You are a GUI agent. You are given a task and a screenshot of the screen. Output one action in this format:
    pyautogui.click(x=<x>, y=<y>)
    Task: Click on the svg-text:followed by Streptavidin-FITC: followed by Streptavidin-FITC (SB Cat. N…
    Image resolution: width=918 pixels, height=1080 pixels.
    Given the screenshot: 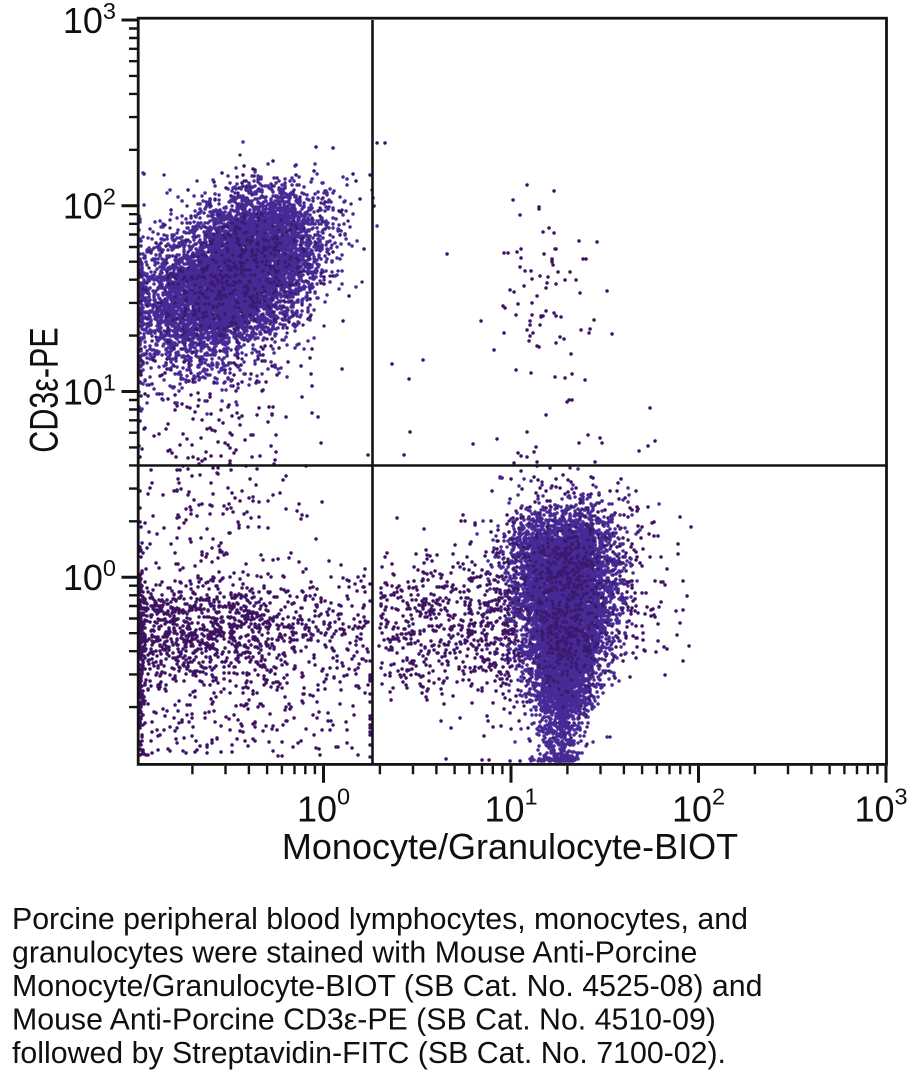 What is the action you would take?
    pyautogui.click(x=369, y=1053)
    